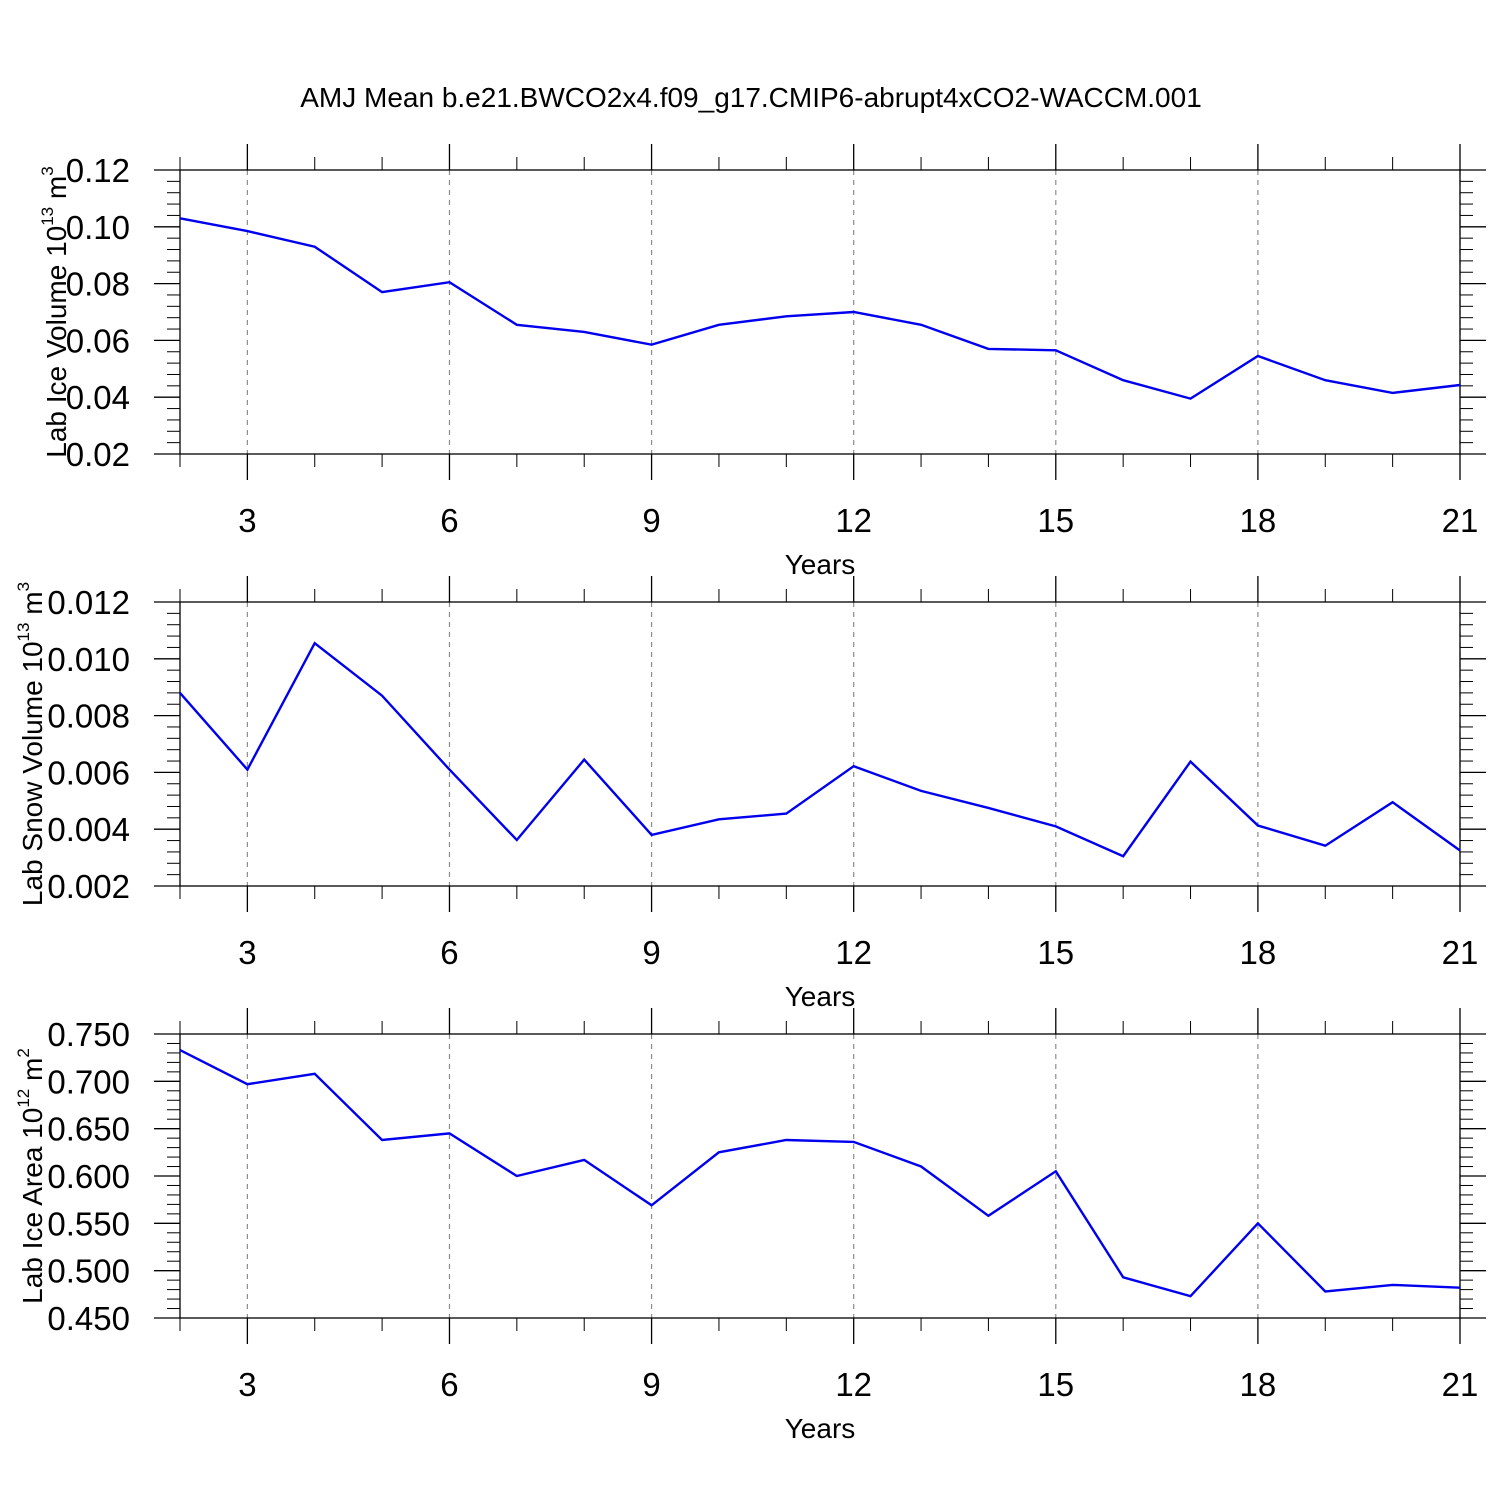 The width and height of the screenshot is (1500, 1505). I want to click on ice-volume-x-tick-label: 18, so click(1258, 520).